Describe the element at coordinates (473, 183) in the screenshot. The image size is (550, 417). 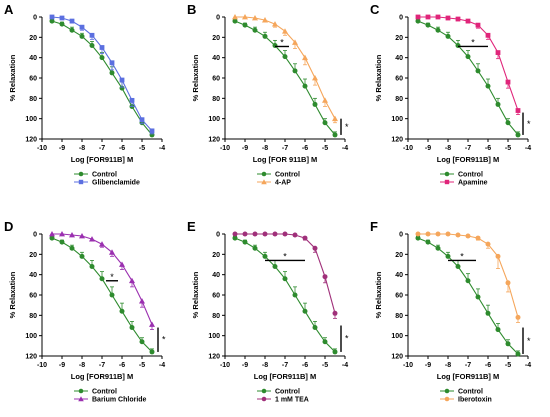
I see `legend-label: Apamine` at that location.